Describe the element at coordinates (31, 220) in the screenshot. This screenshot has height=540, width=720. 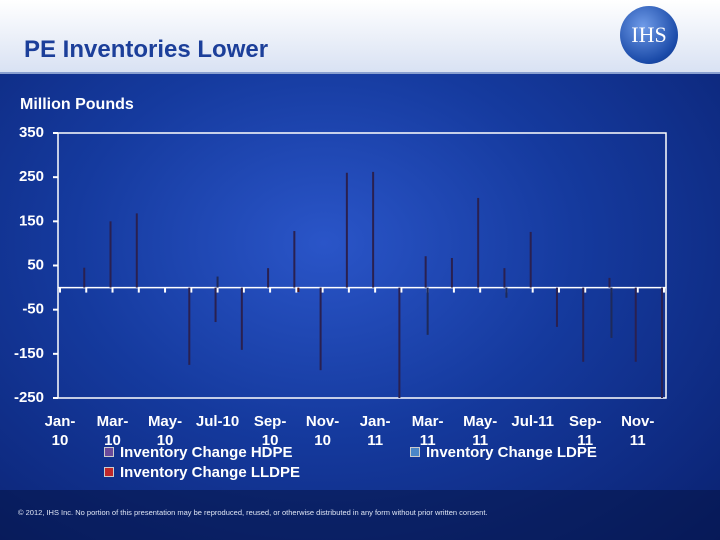
I see `y-tick-label: 150` at that location.